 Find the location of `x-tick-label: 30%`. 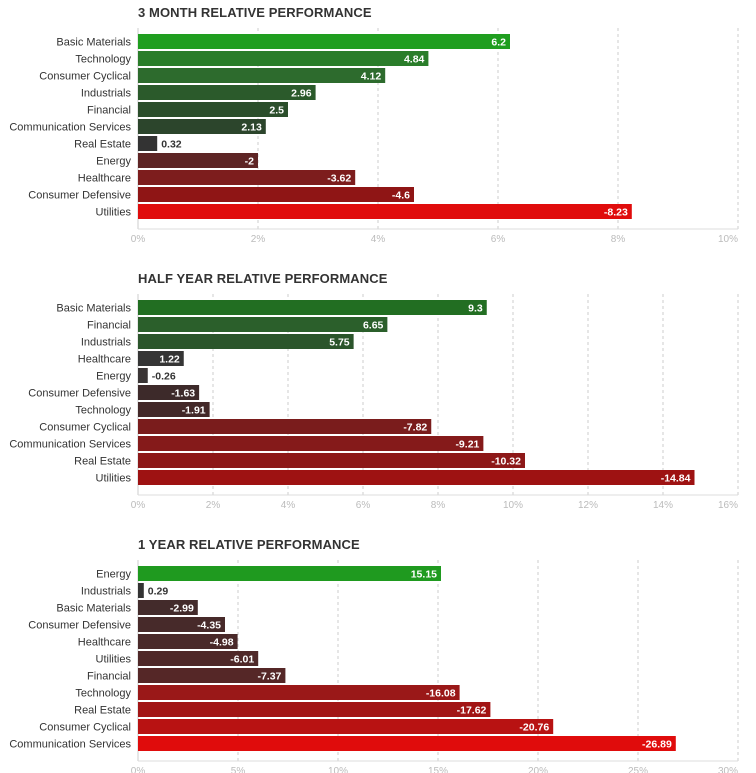

x-tick-label: 30% is located at coordinates (728, 769).